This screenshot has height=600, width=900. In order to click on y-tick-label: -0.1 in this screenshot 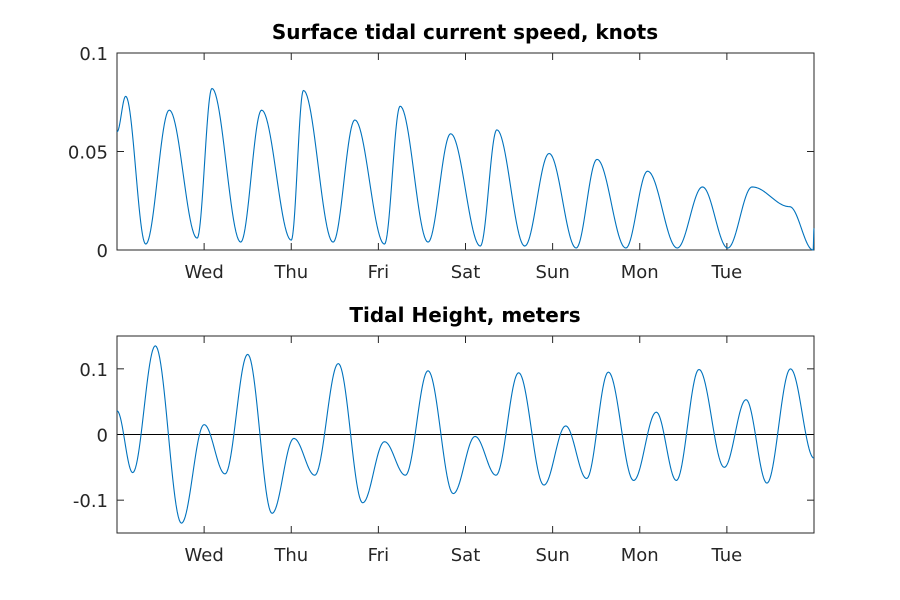, I will do `click(90, 501)`.